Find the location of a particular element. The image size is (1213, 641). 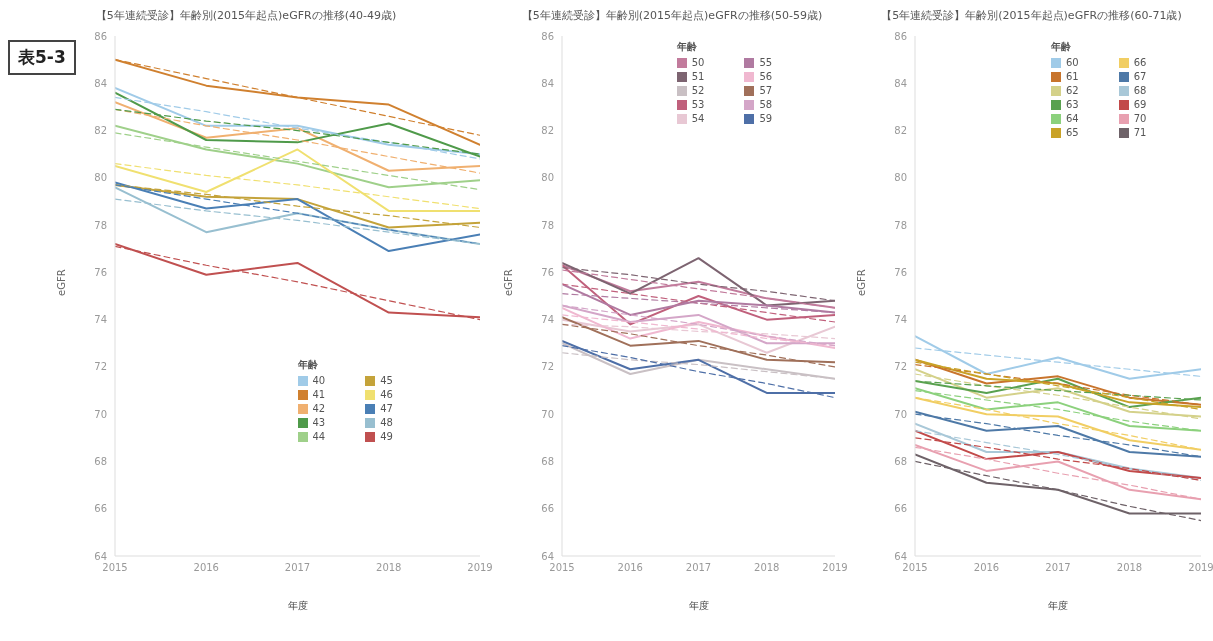

legend-label: 55 is located at coordinates (766, 62).